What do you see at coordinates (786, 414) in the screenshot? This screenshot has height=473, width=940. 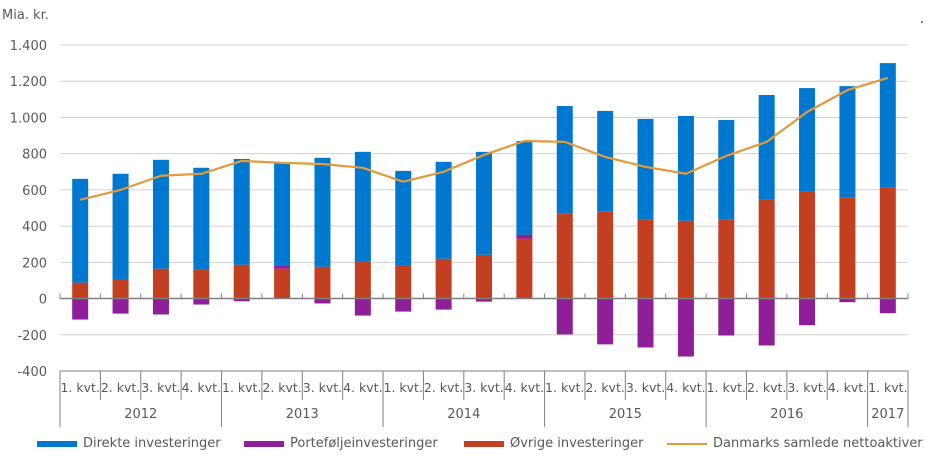 I see `year-label: 2016` at bounding box center [786, 414].